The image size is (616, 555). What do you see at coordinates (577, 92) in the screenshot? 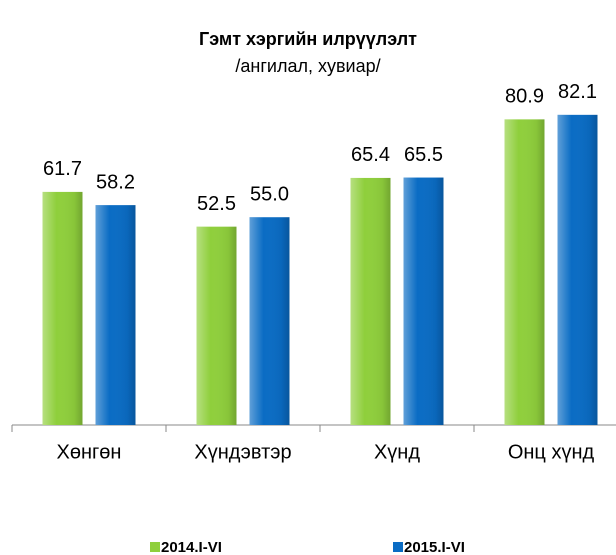
I see `value-label: 82.1` at bounding box center [577, 92].